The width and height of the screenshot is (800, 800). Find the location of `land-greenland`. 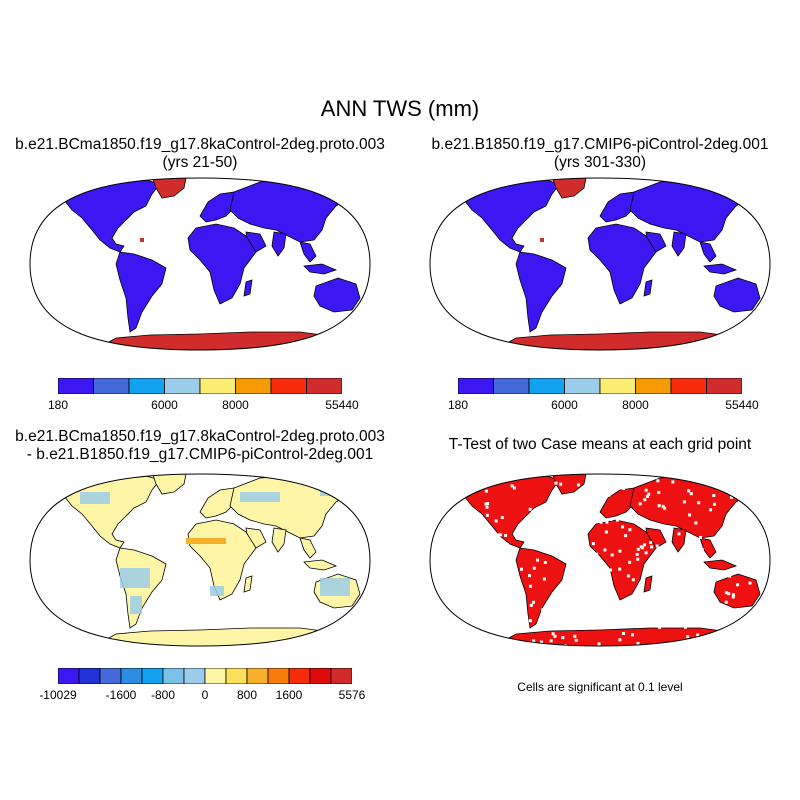

land-greenland is located at coordinates (569, 484).